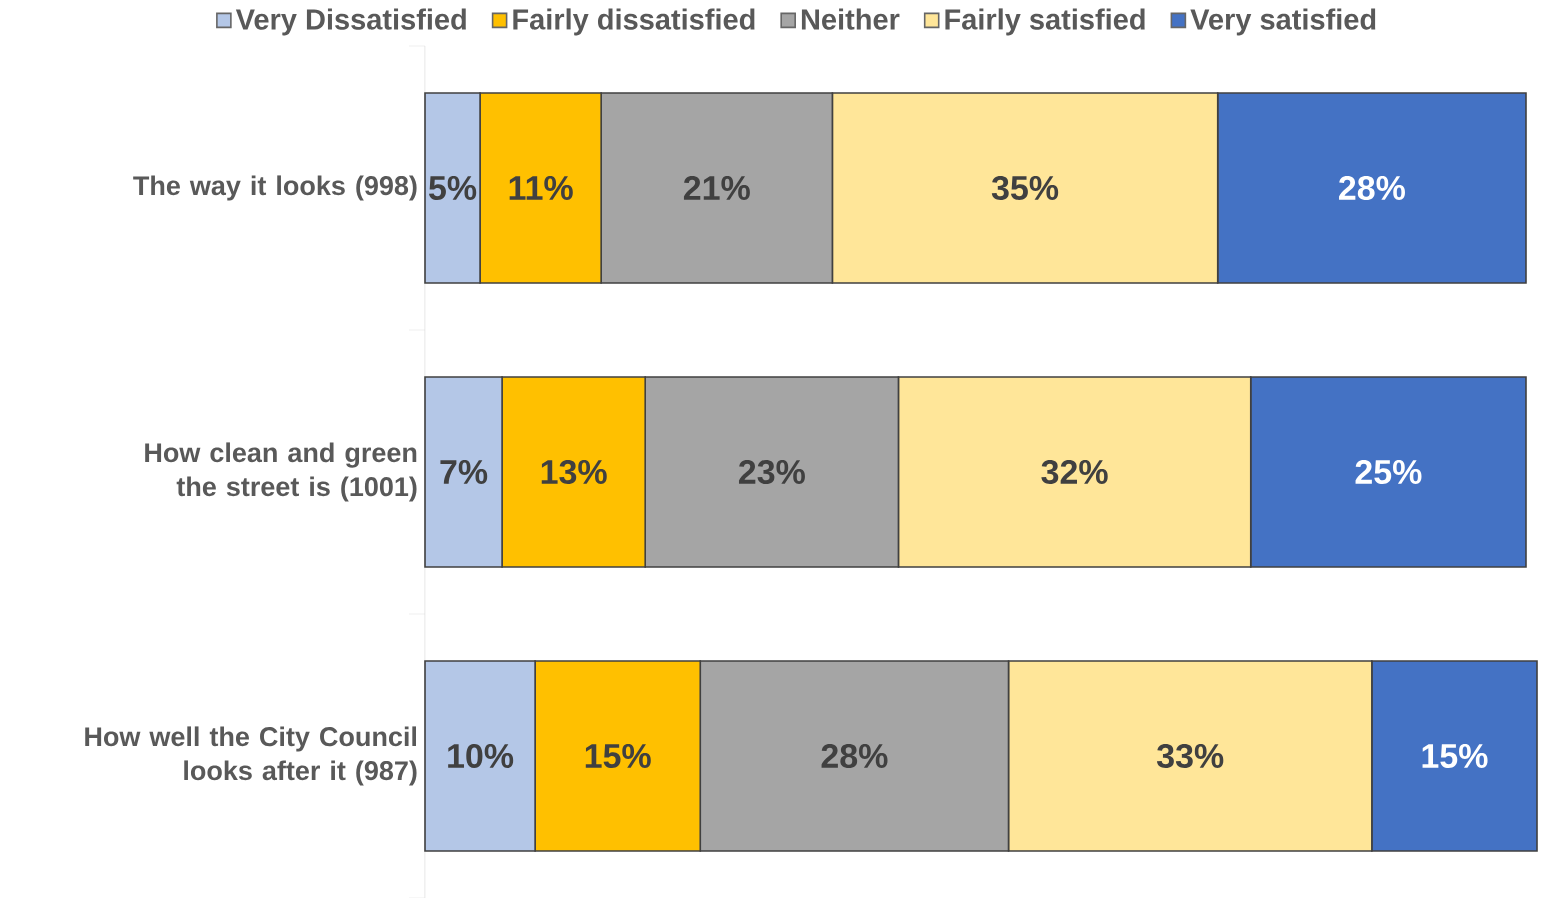 This screenshot has height=898, width=1542. I want to click on y-tick-label: How well the City Council looks after it (987), so click(251, 756).